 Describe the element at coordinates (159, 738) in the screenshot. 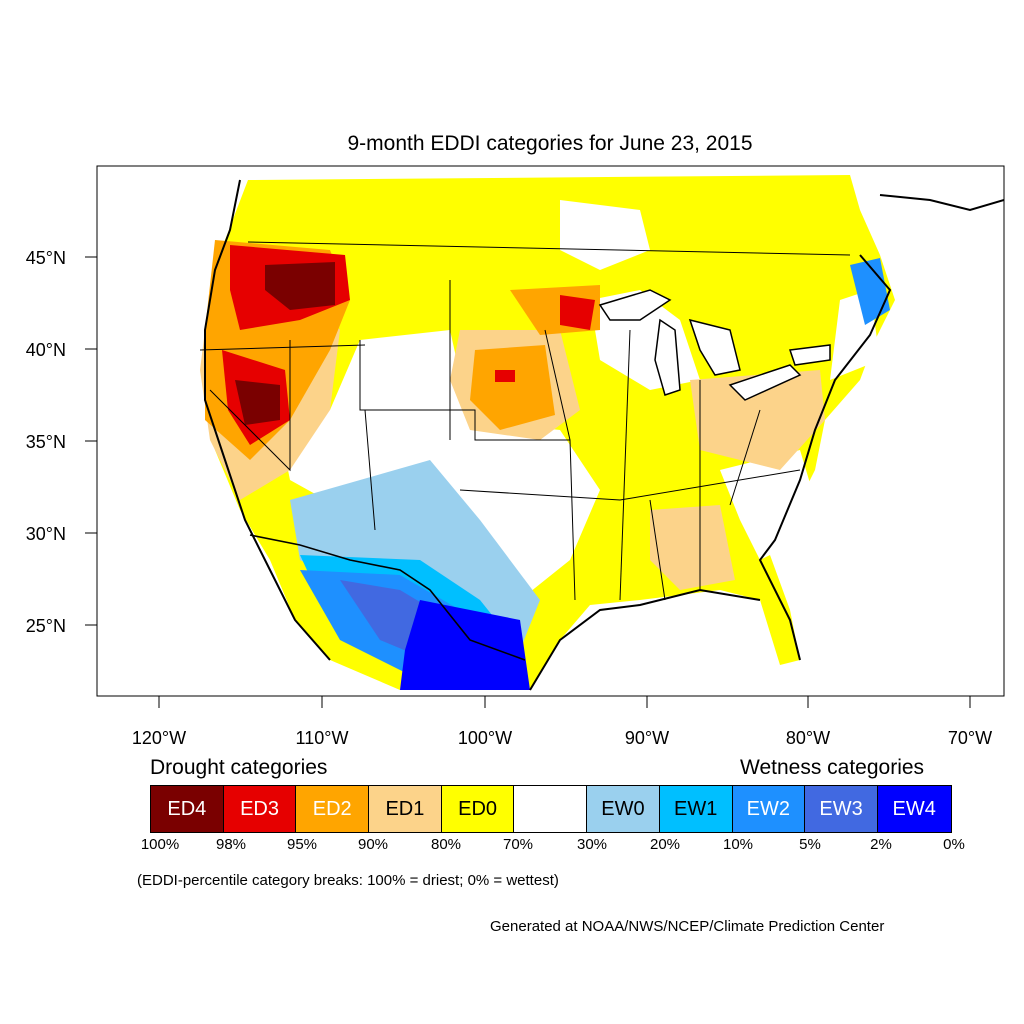

I see `lon-label: 120°W` at that location.